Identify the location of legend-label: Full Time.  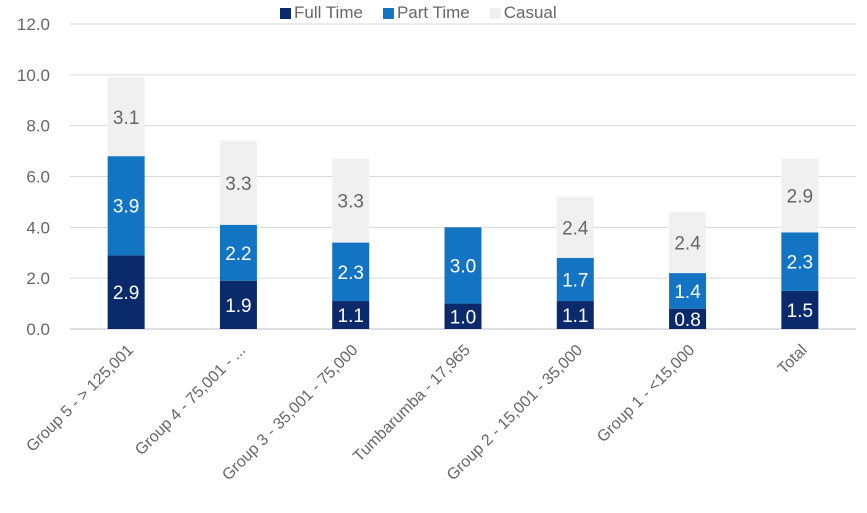
(328, 12).